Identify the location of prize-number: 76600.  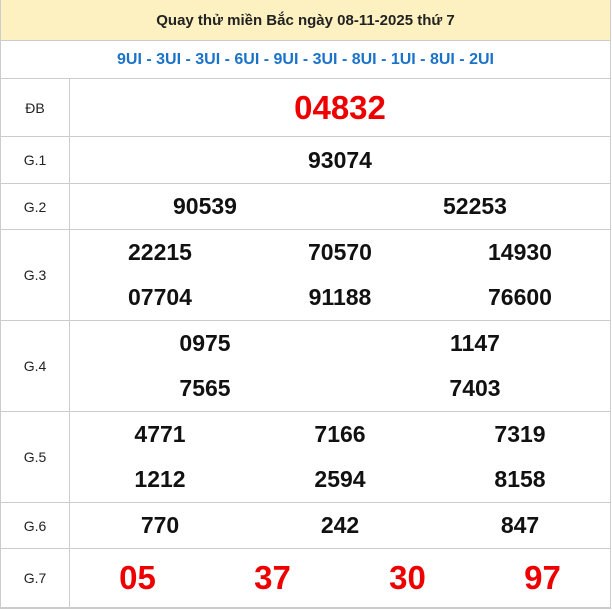
(520, 297).